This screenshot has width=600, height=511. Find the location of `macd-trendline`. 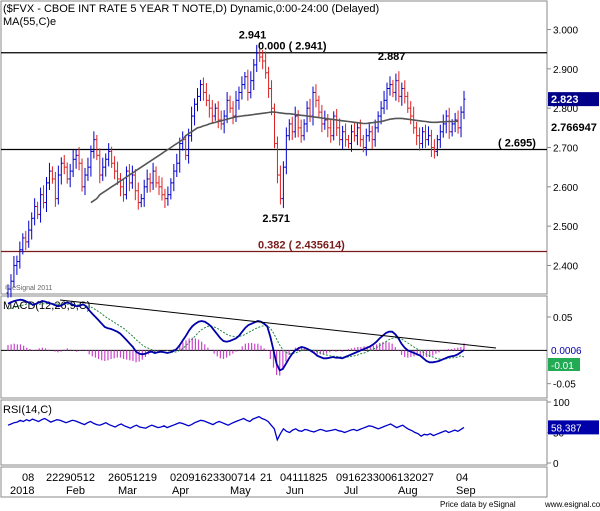

macd-trendline is located at coordinates (278, 324).